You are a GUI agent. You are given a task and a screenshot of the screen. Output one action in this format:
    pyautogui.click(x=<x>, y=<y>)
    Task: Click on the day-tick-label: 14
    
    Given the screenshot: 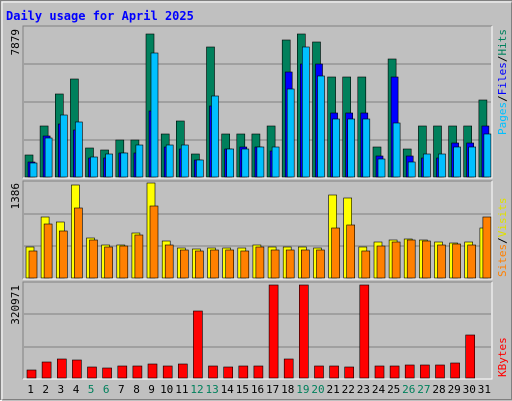 What is the action you would take?
    pyautogui.click(x=228, y=389)
    